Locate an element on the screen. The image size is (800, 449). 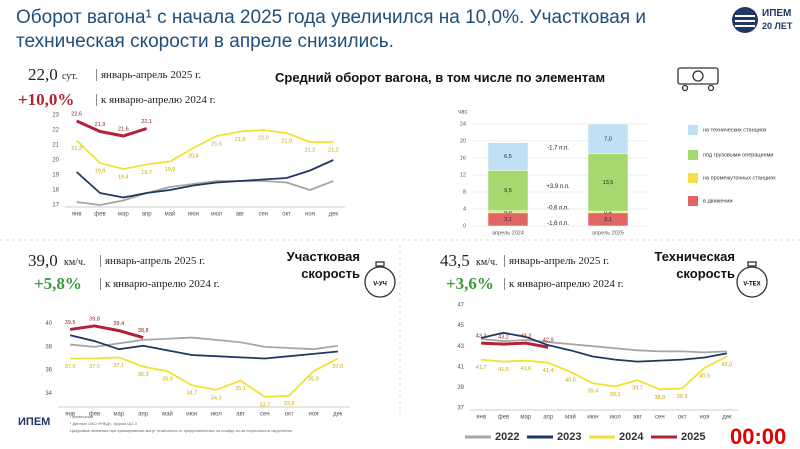
change-label: +3,9 п.п. is located at coordinates (558, 187).